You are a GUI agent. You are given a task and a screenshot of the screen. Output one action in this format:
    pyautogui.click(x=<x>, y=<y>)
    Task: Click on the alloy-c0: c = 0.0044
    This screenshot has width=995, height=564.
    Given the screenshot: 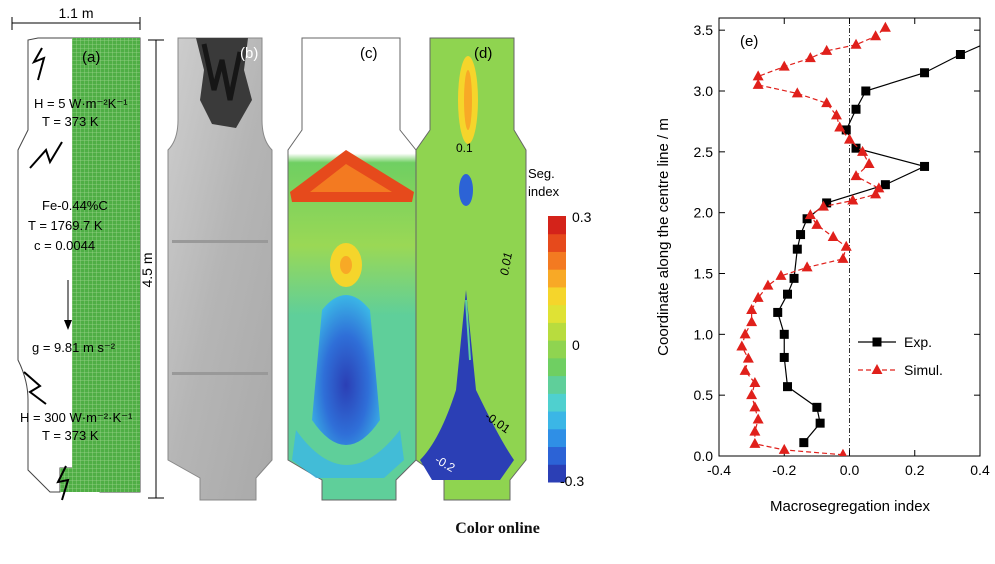 What is the action you would take?
    pyautogui.click(x=64, y=245)
    